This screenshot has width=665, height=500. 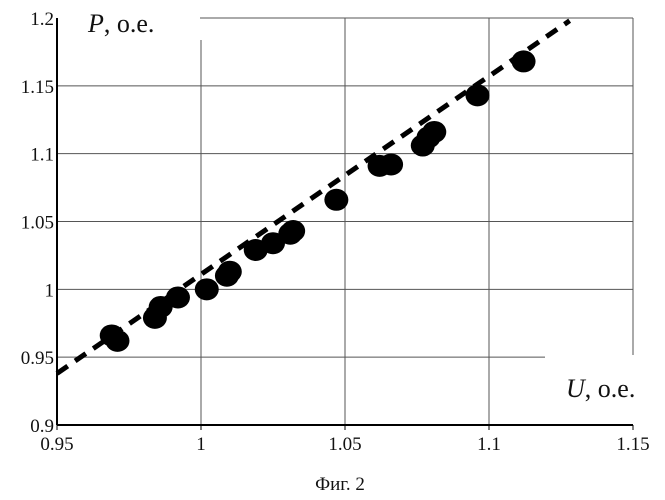 I want to click on x-tick-label: 1.05, so click(x=344, y=444).